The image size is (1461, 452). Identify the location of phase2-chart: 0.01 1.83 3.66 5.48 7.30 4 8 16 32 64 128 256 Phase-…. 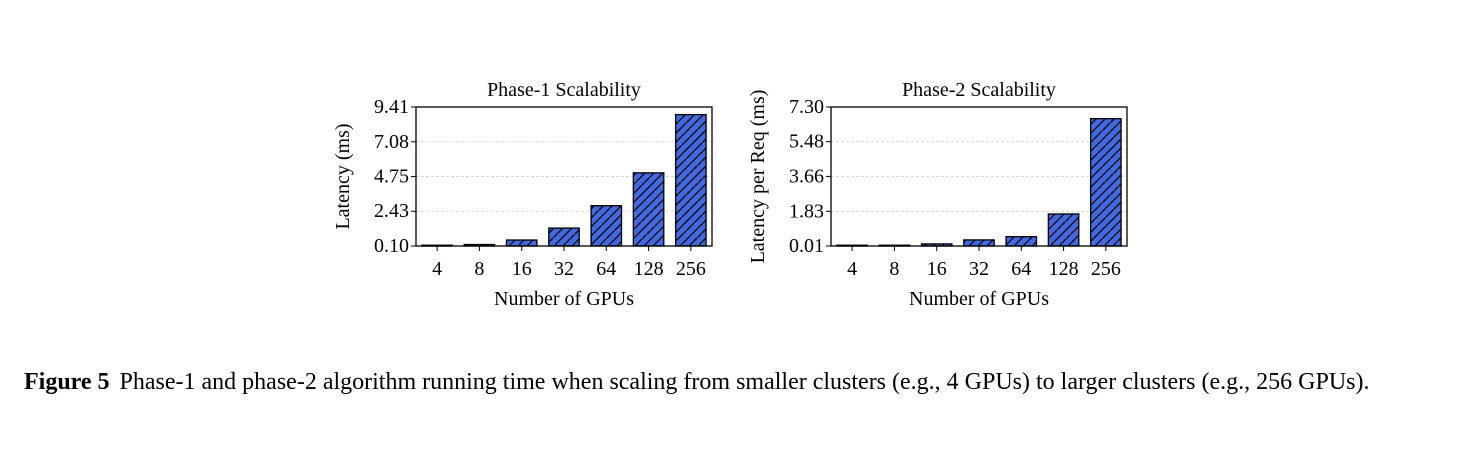
(937, 195).